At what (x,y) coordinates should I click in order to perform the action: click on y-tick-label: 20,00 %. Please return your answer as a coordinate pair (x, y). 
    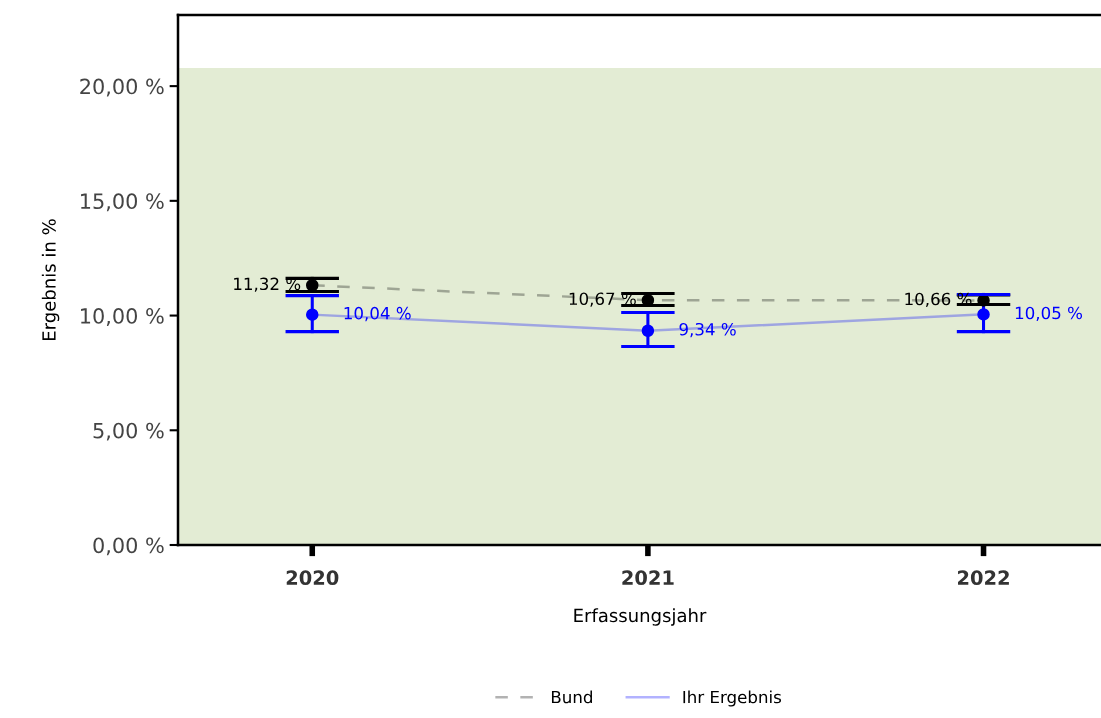
    Looking at the image, I should click on (122, 87).